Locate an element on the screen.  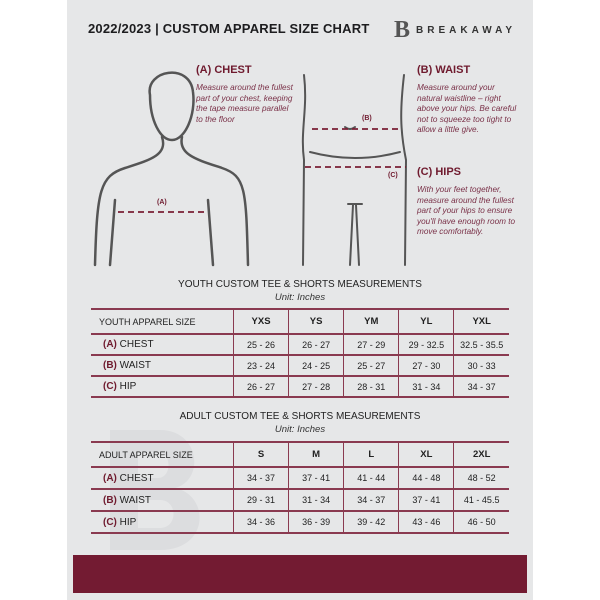
cell: 25 - 27 is located at coordinates (371, 365).